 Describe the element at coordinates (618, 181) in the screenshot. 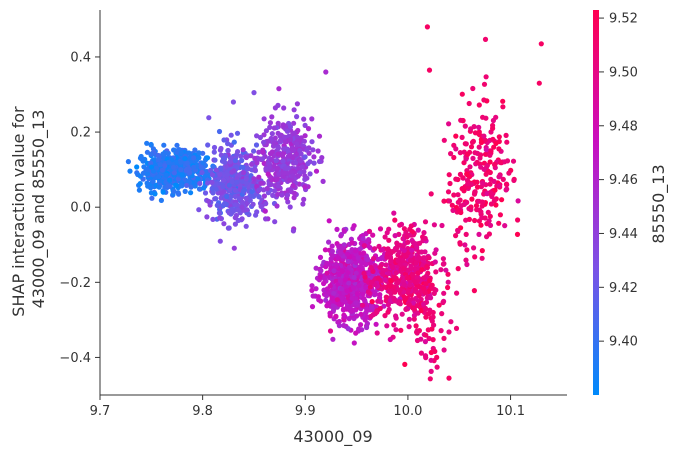

I see `colorbar-ticks: 9.52 9.50 9.48 9.46 9.44 9.42 9.40` at that location.